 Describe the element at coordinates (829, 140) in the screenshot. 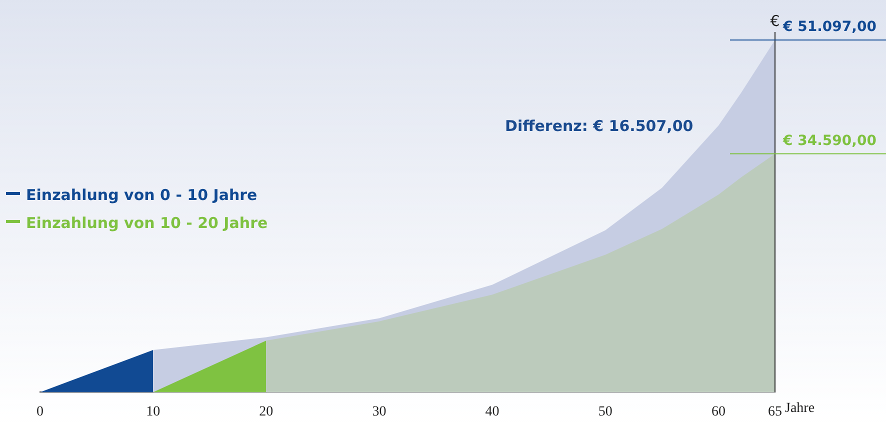

I see `data-label: € 34.590,00` at that location.